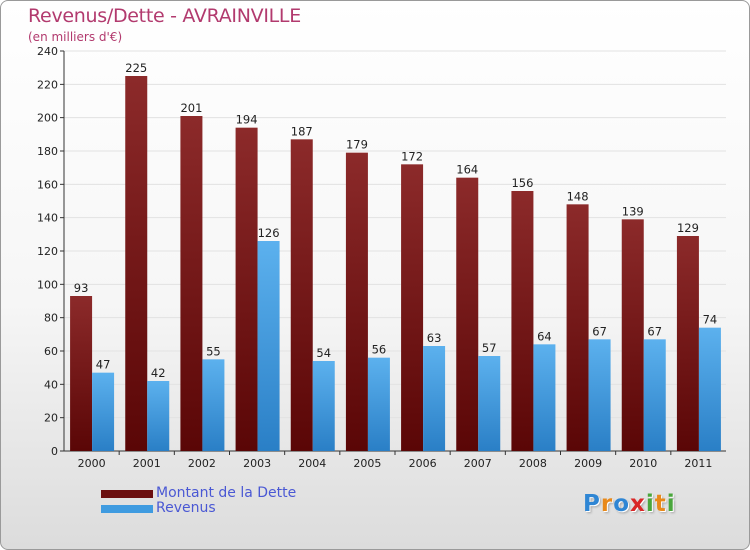 Image resolution: width=750 pixels, height=550 pixels. I want to click on data-label-revenus-2001: 42, so click(158, 373).